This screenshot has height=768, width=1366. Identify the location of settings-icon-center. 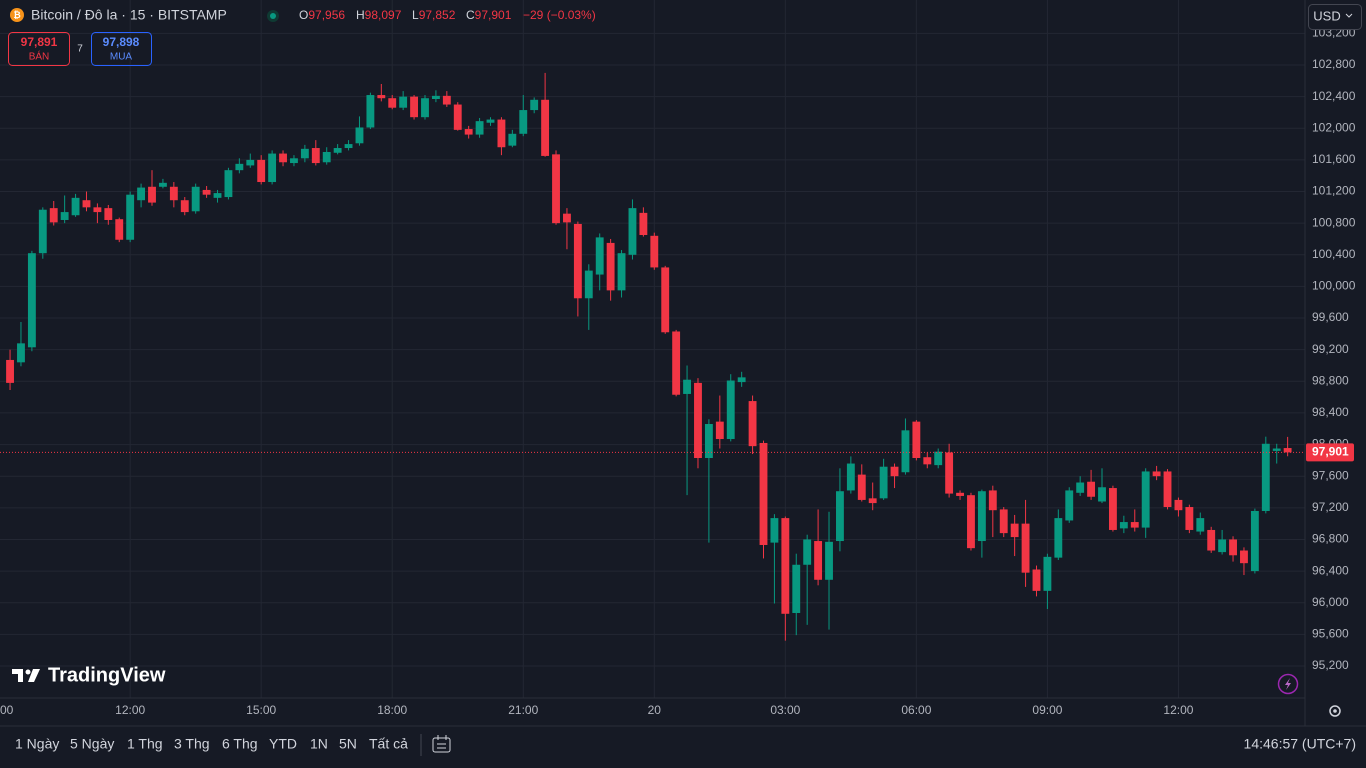
(1335, 711).